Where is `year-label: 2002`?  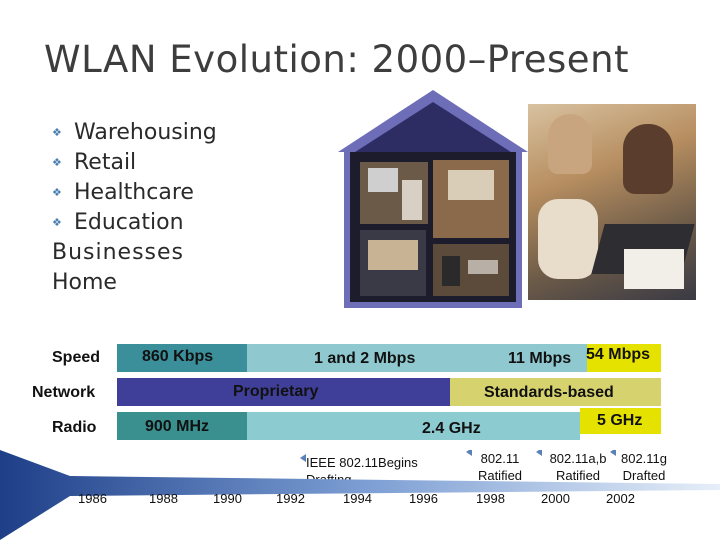
year-label: 2002 is located at coordinates (620, 498).